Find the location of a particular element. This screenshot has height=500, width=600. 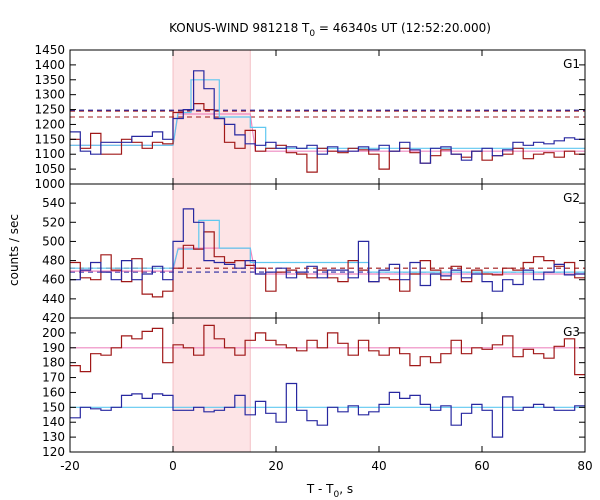

y-tick-label: 440 is located at coordinates (53, 299).